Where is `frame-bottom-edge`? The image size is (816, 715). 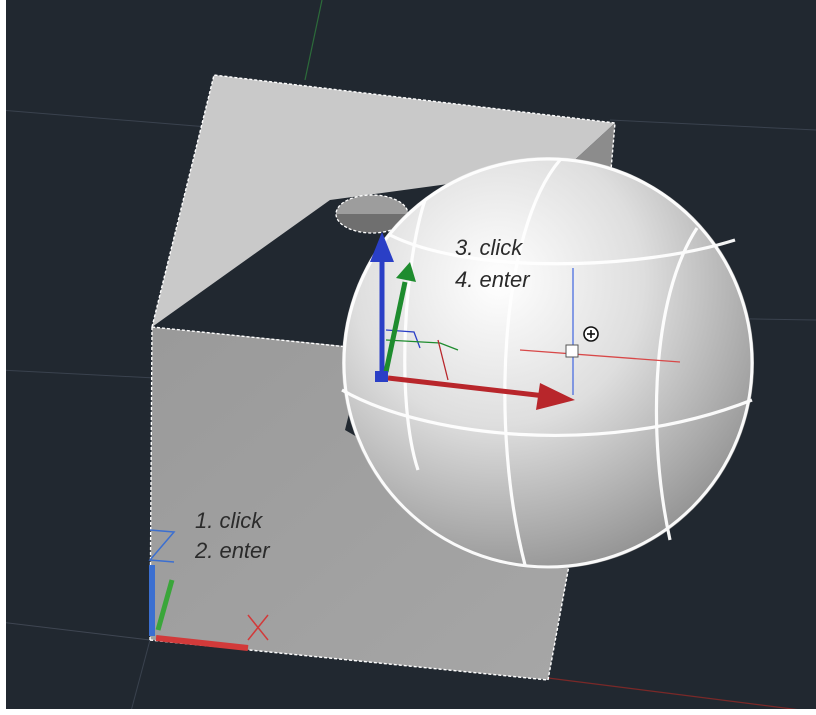
frame-bottom-edge is located at coordinates (408, 712).